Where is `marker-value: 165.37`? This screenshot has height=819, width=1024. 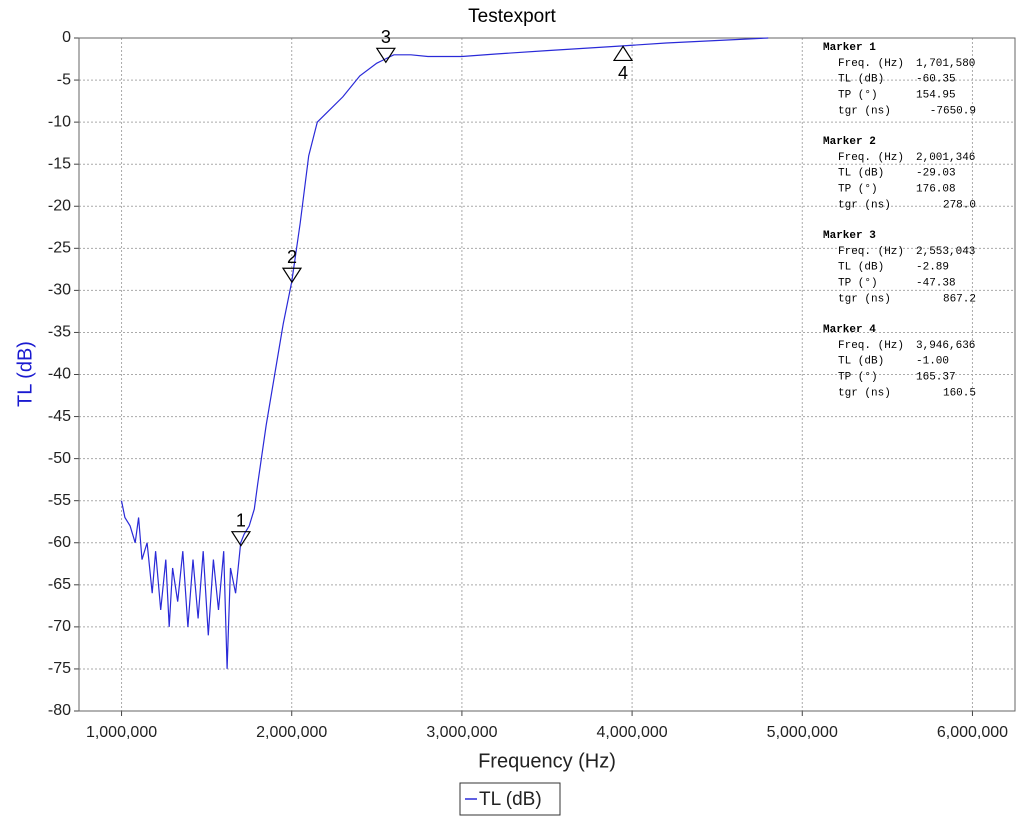
marker-value: 165.37 is located at coordinates (936, 378).